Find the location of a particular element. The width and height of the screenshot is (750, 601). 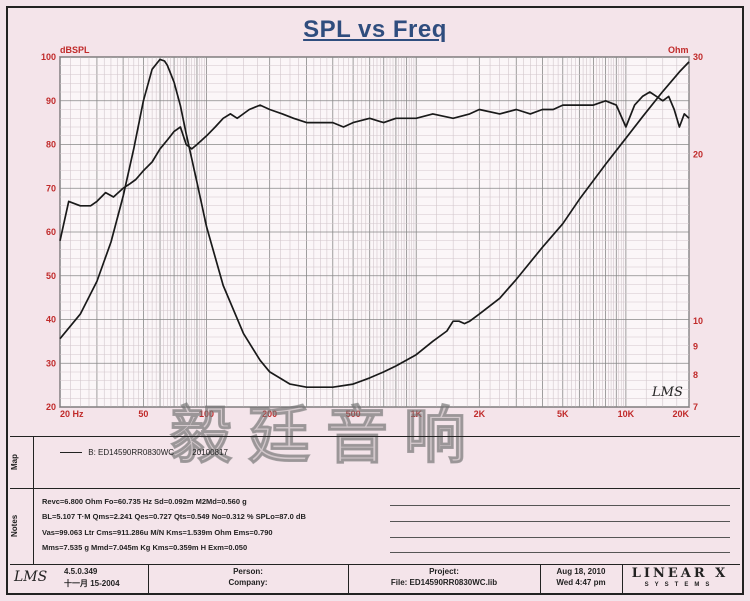

notes-panel is located at coordinates (375, 526).